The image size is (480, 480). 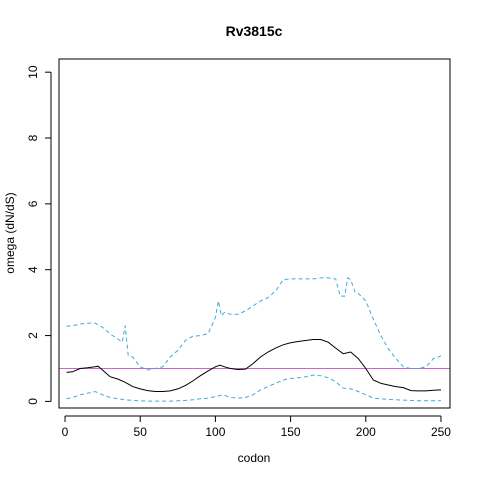 What do you see at coordinates (33, 72) in the screenshot?
I see `y-tick-label: 10` at bounding box center [33, 72].